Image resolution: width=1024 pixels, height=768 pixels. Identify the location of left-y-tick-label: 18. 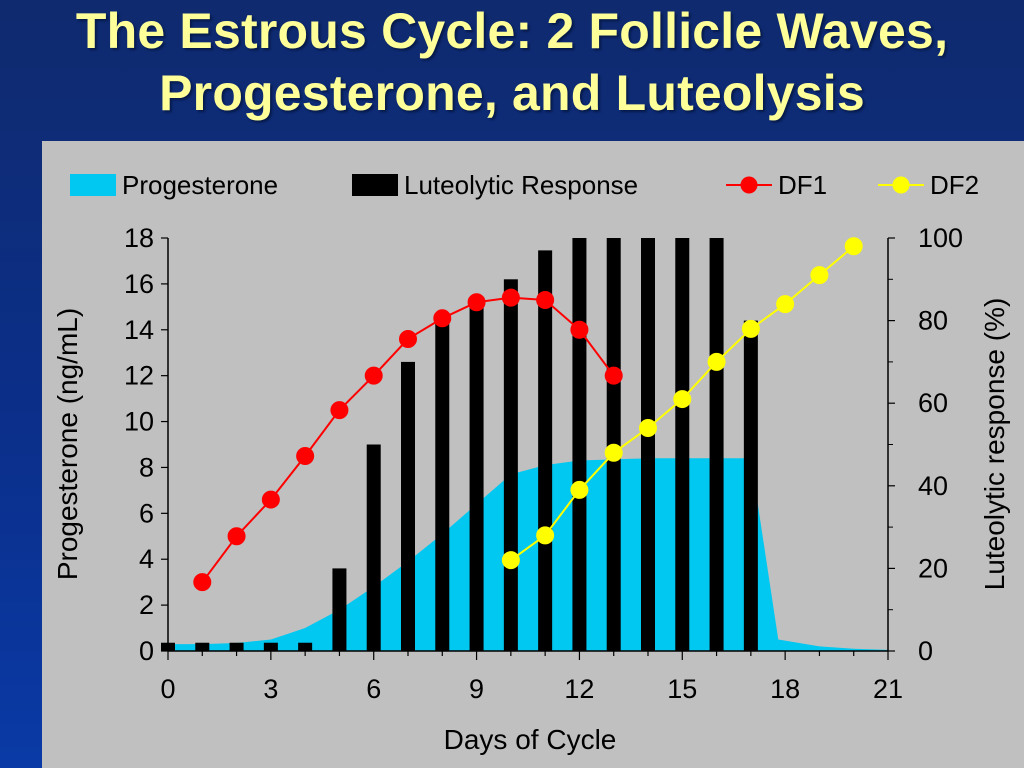
(139, 238).